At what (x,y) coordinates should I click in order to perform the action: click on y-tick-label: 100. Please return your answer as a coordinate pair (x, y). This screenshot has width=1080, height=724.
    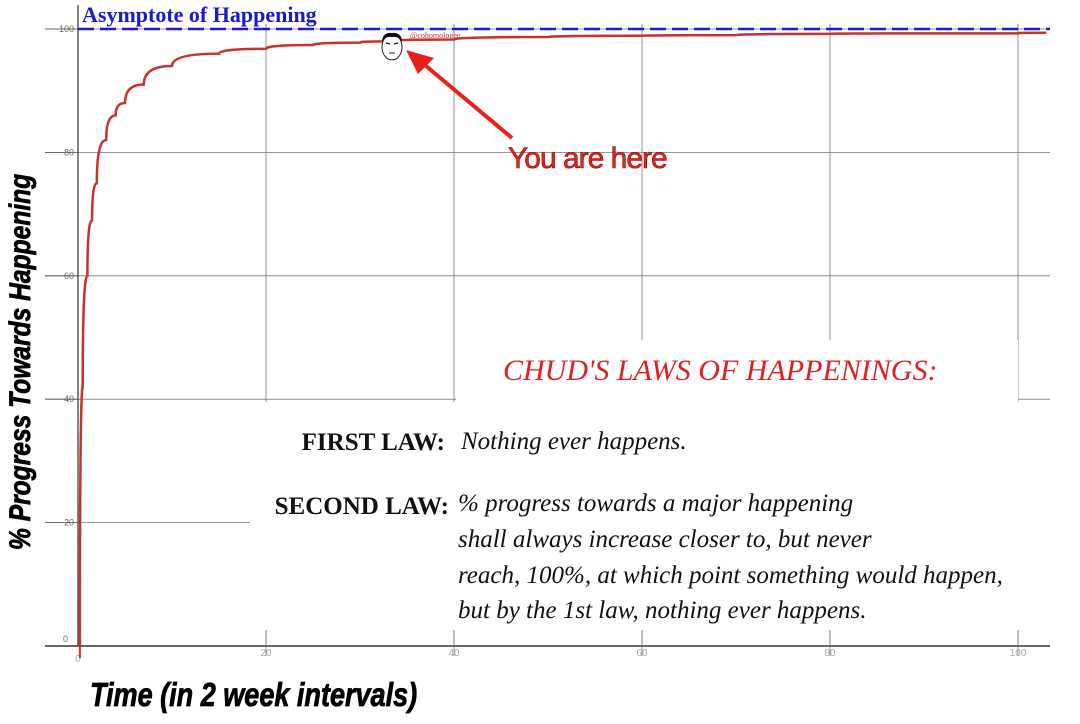
    Looking at the image, I should click on (66, 29).